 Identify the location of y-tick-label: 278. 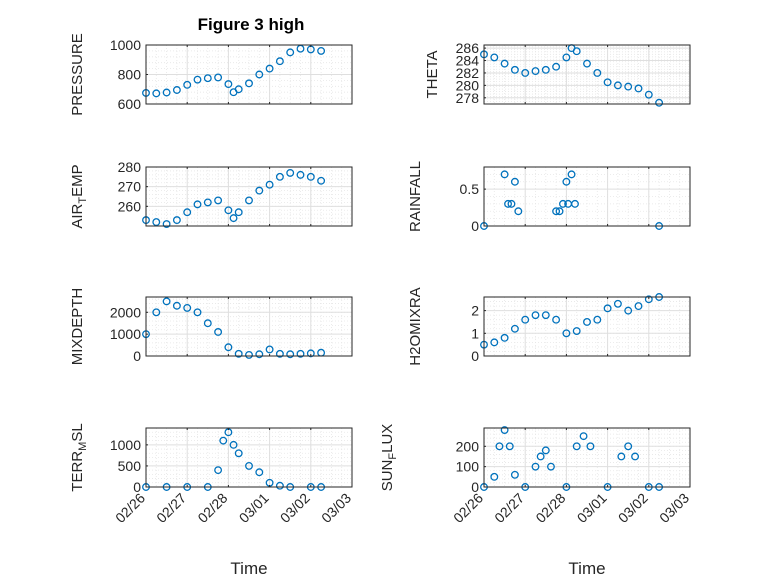
(468, 98).